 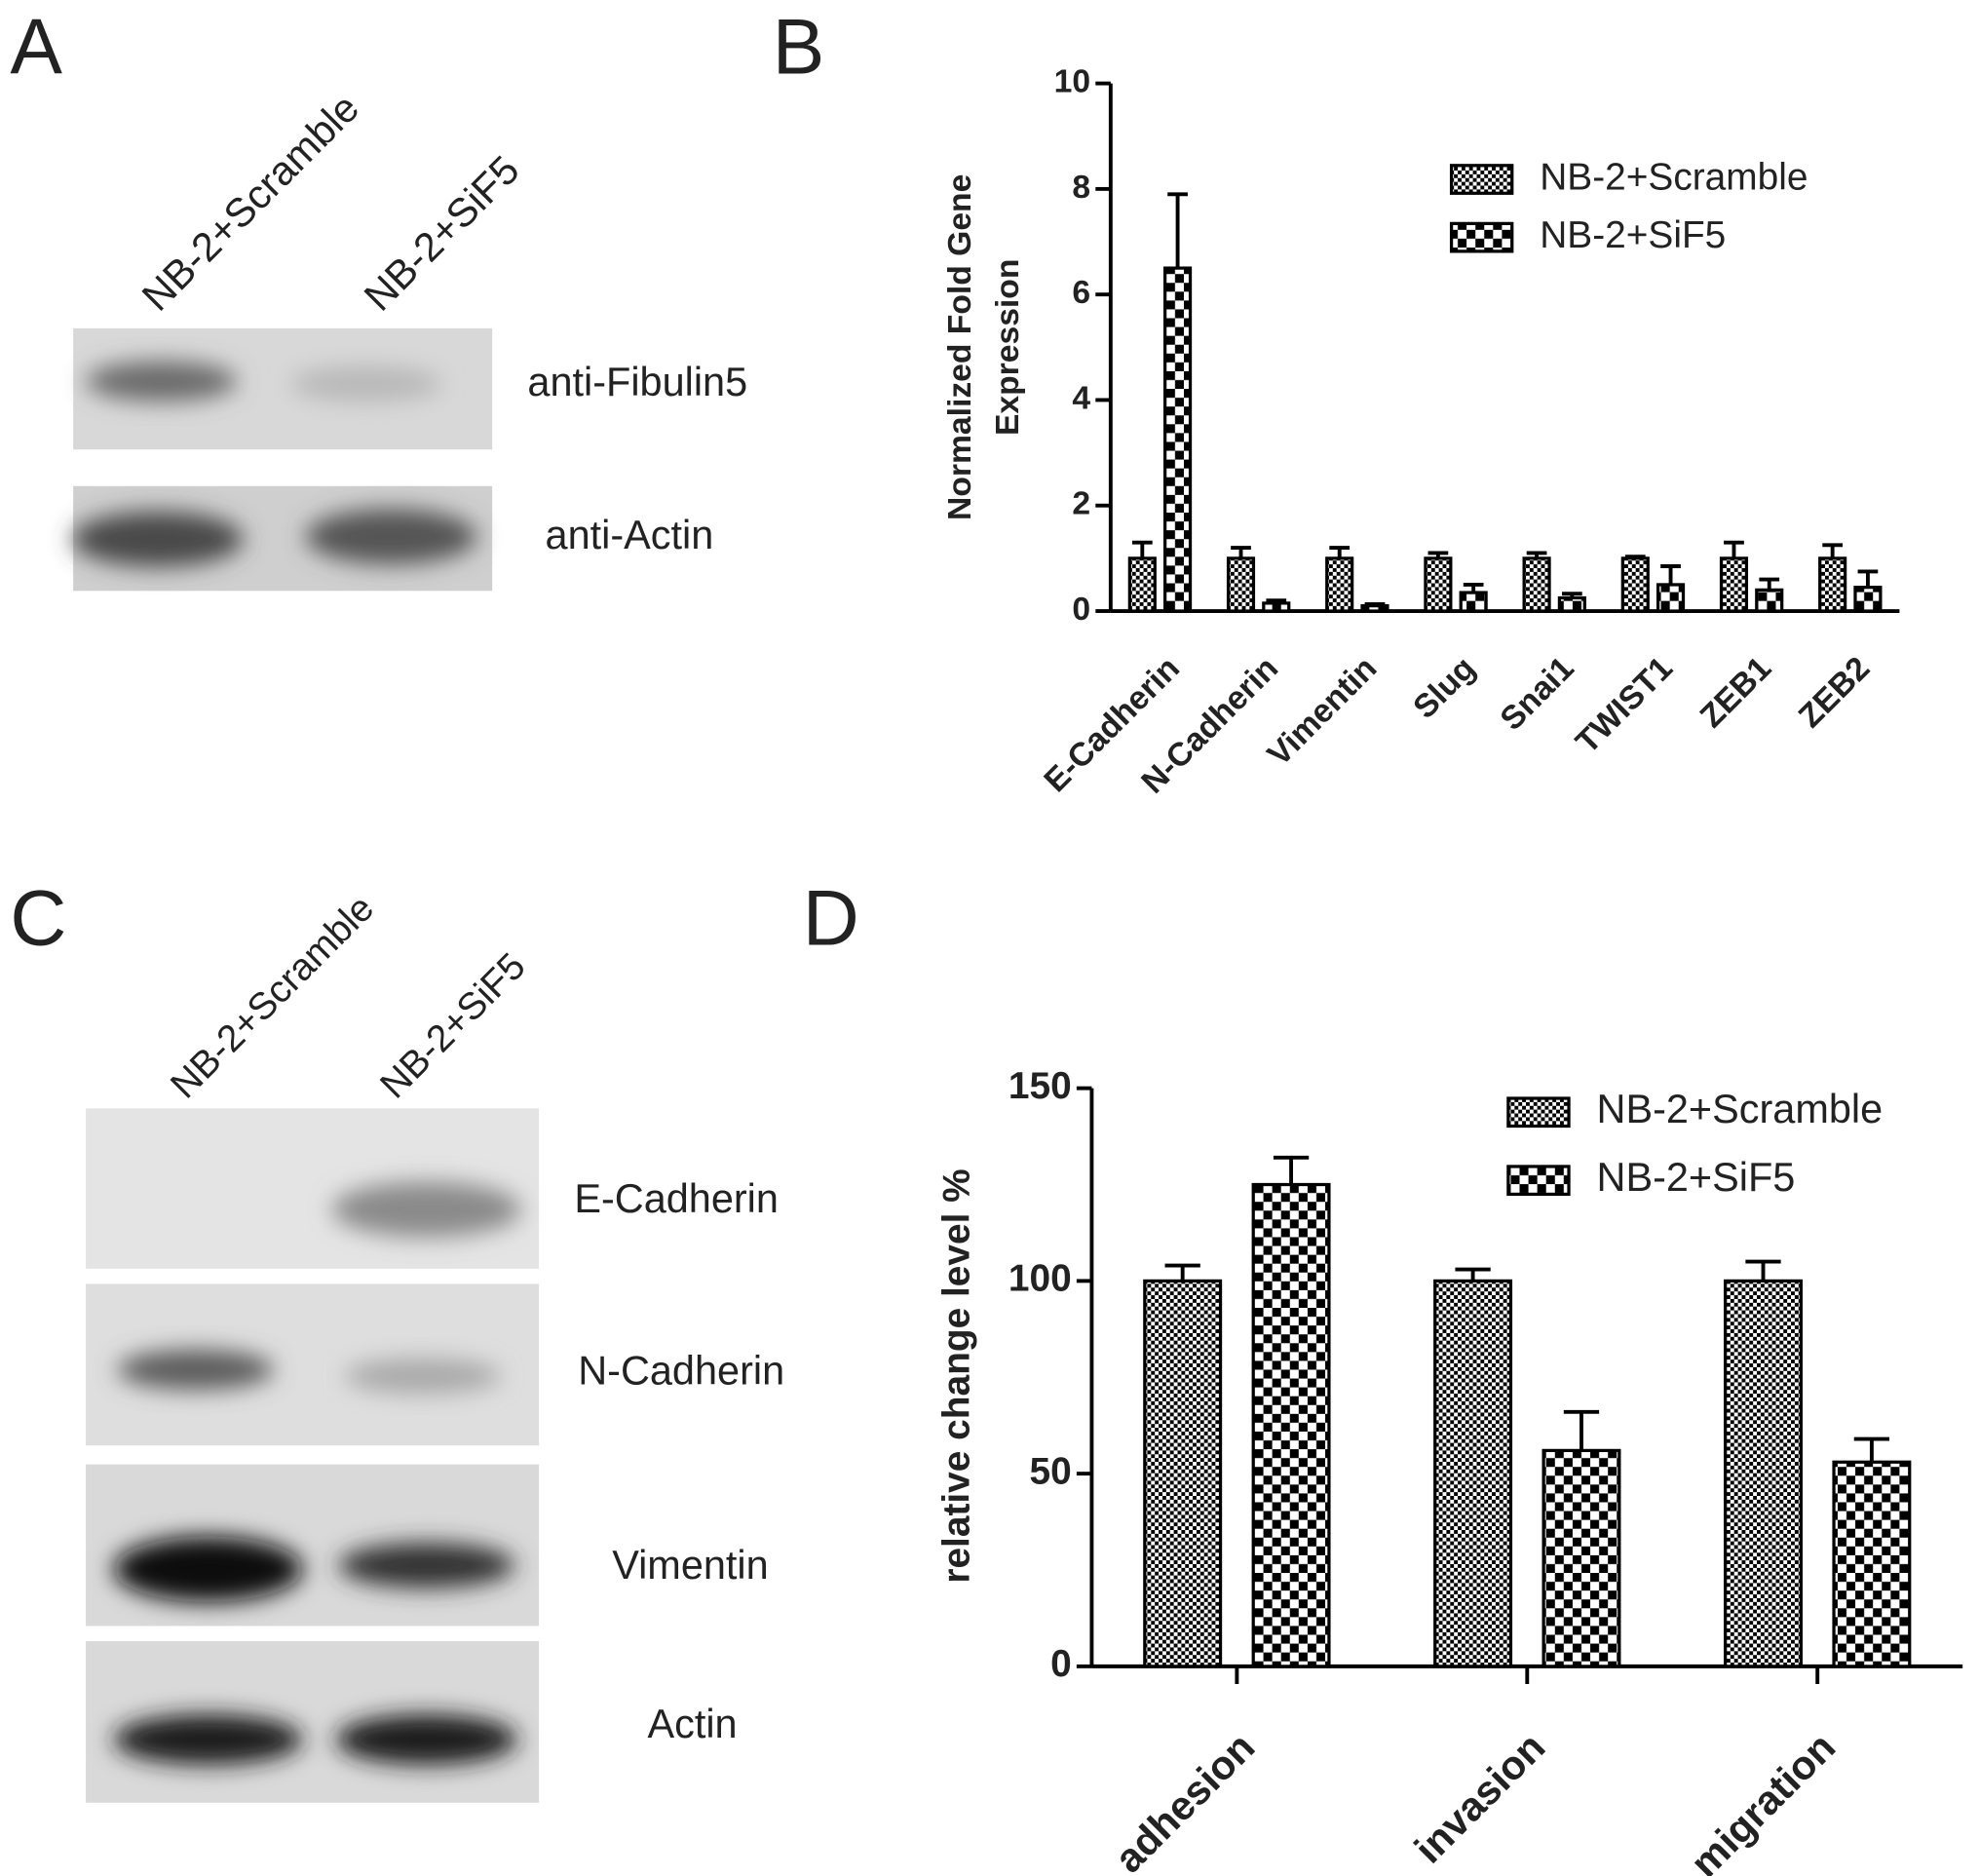 I want to click on panel-letter: C, so click(x=38, y=918).